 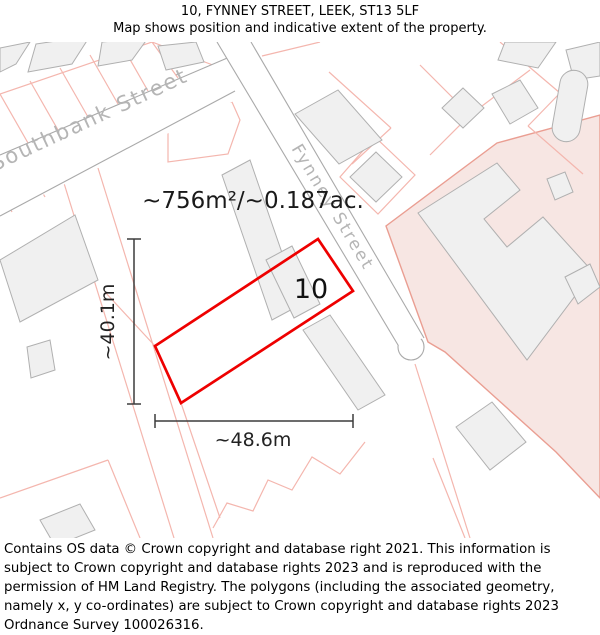 I want to click on property-outline, so click(x=254, y=321).